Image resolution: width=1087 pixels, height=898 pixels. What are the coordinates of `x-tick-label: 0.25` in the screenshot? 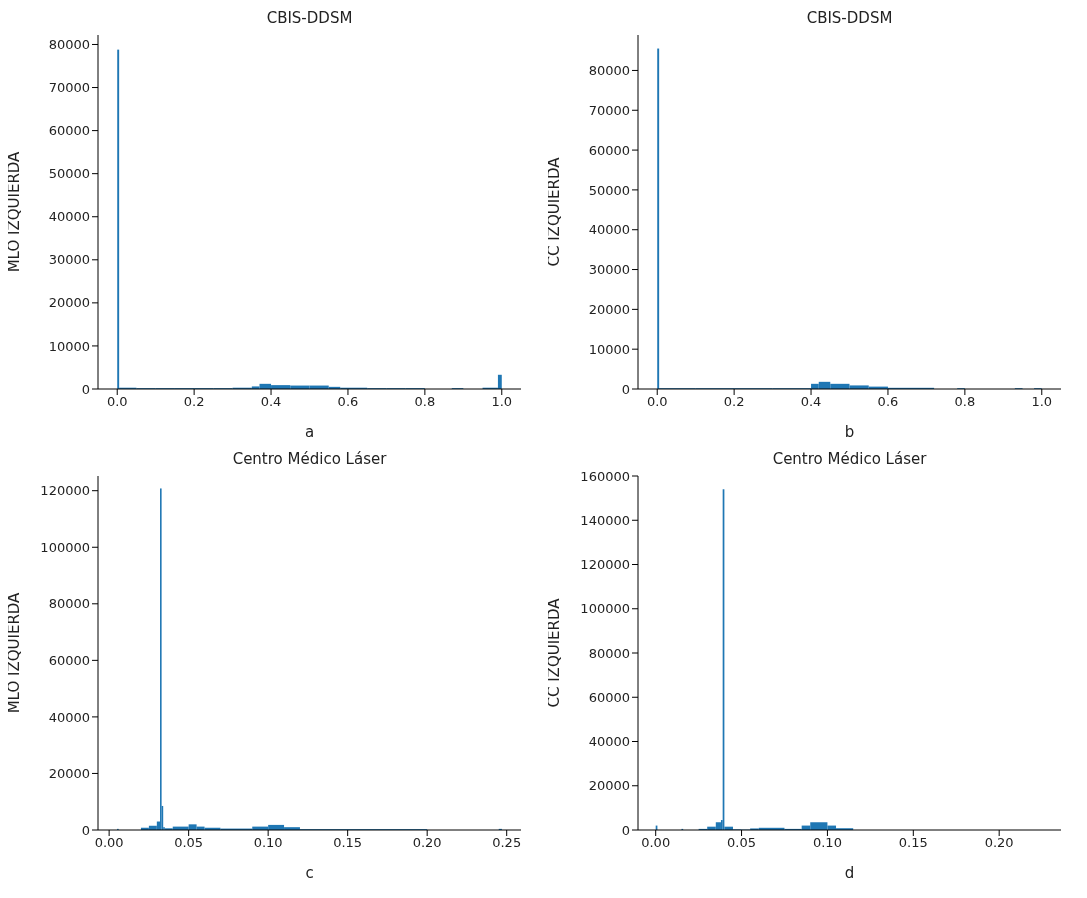 It's located at (507, 843).